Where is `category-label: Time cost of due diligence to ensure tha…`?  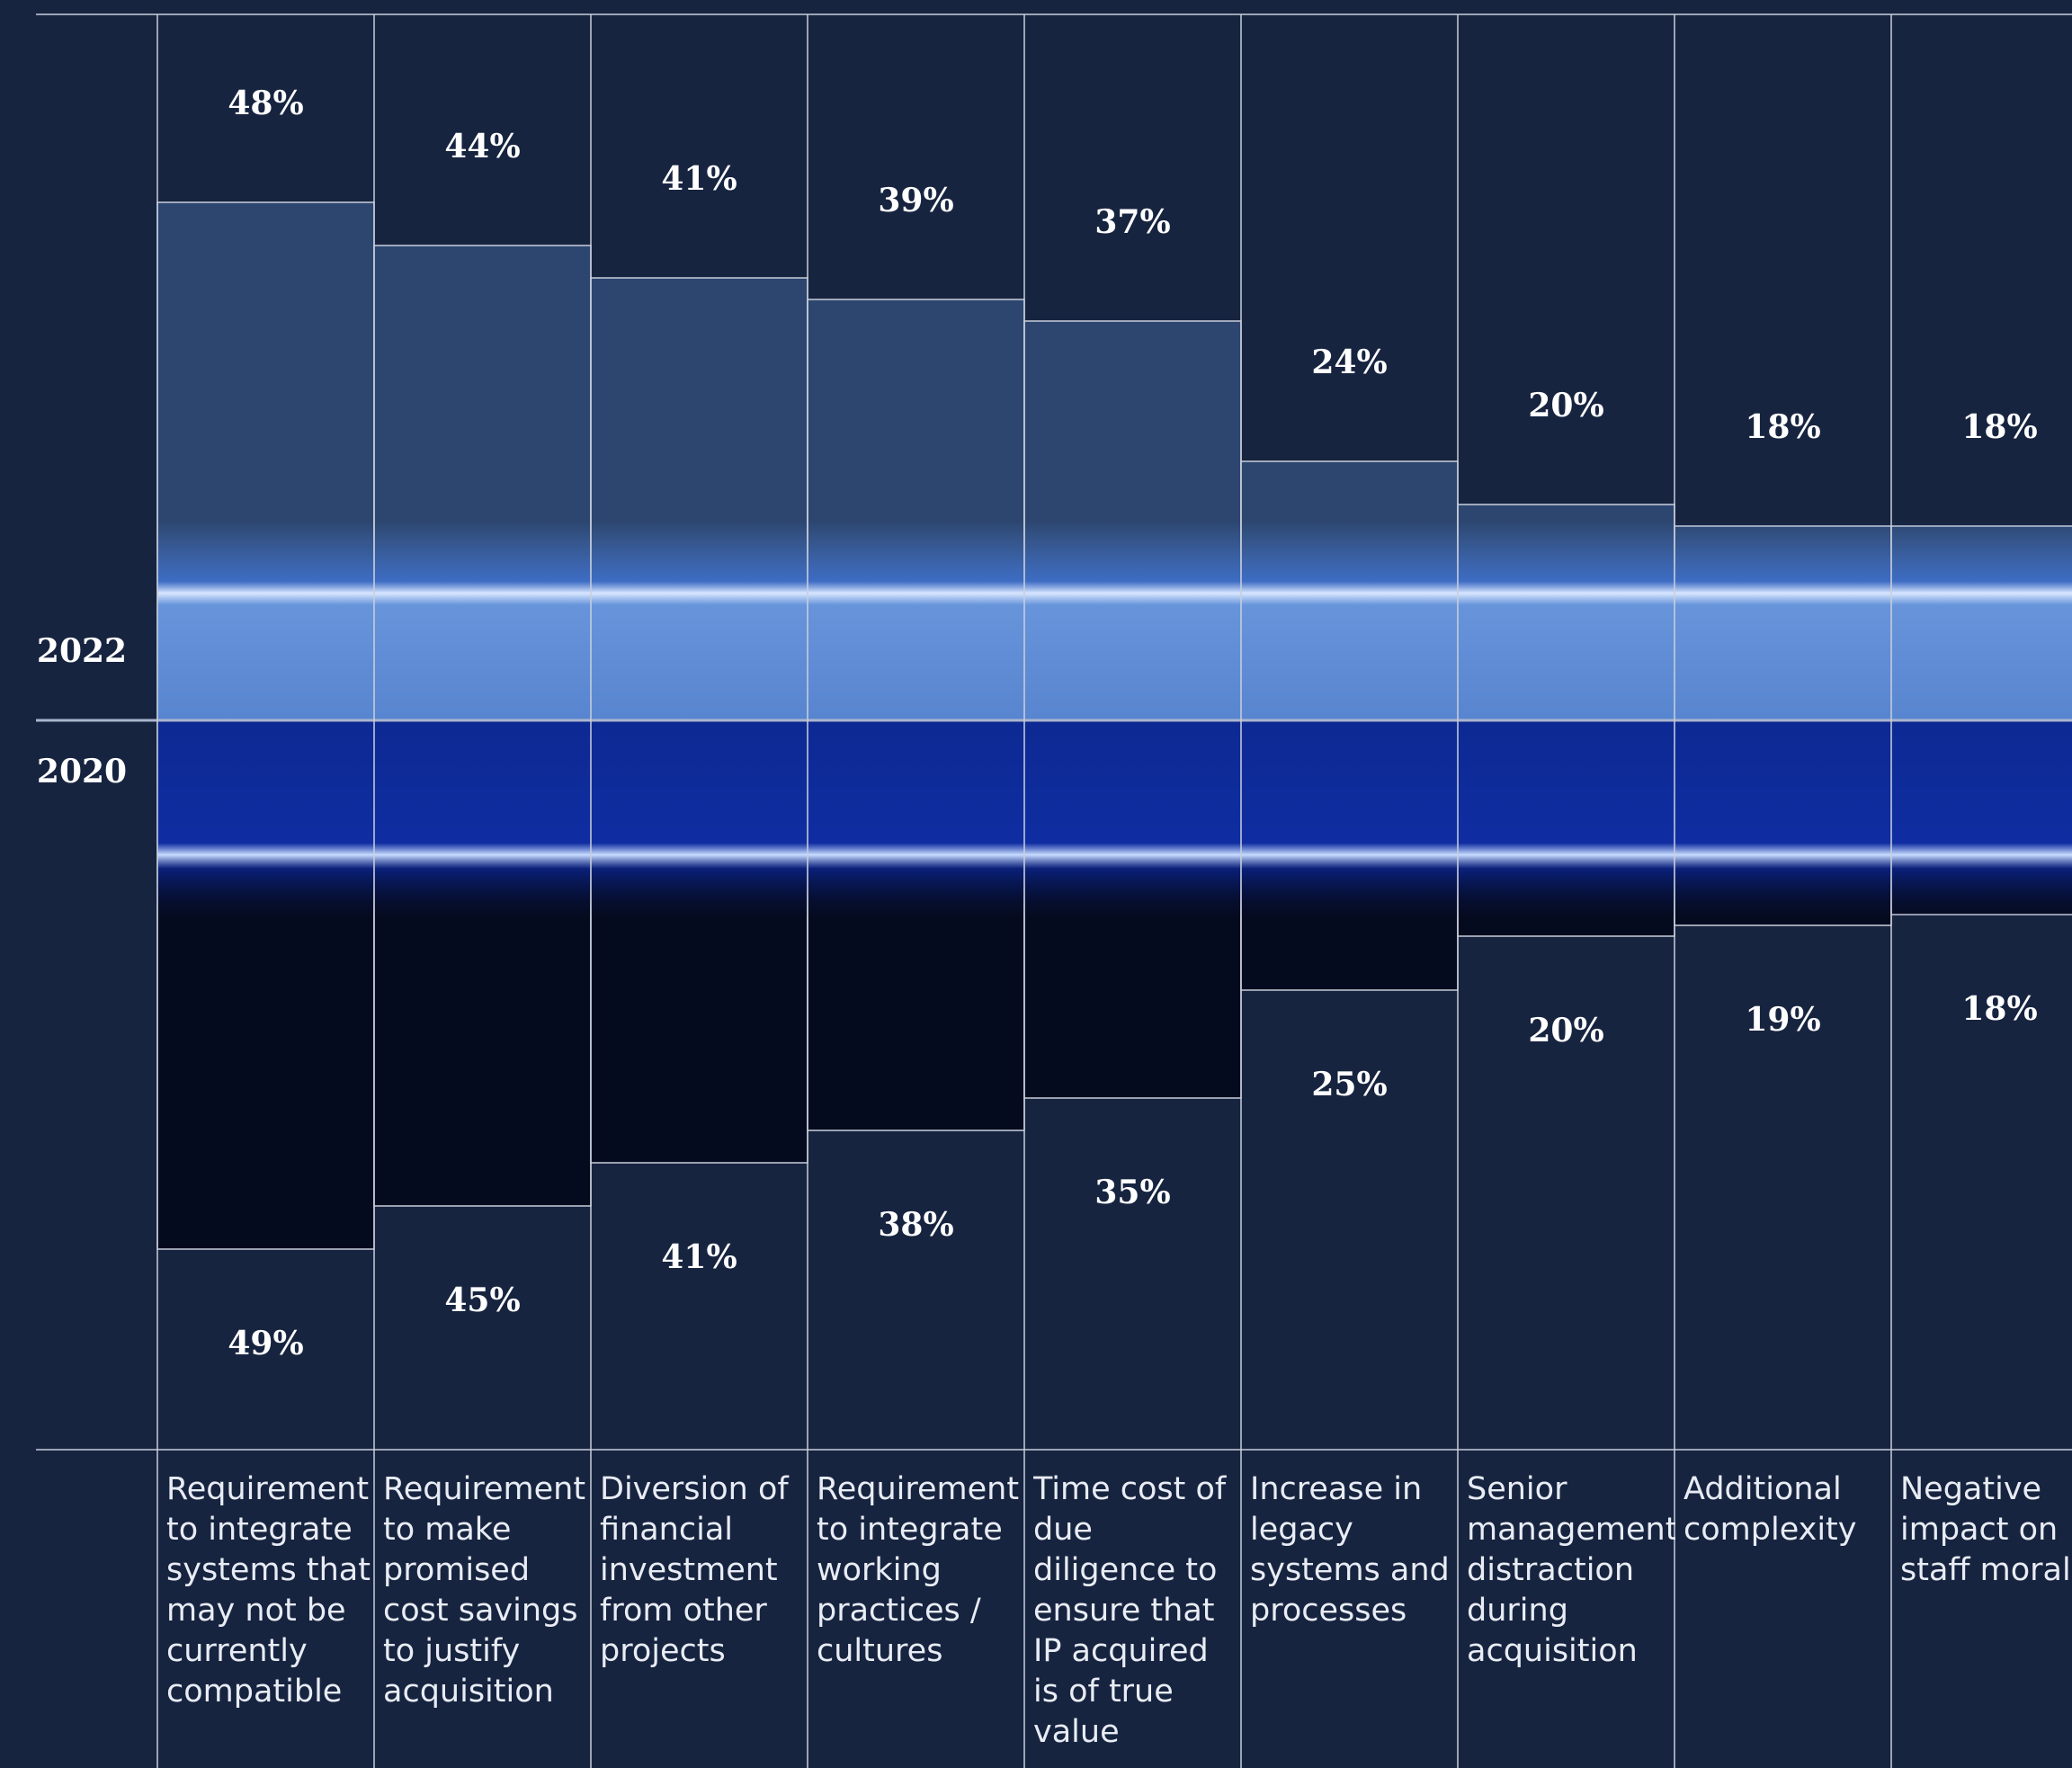 category-label: Time cost of due diligence to ensure tha… is located at coordinates (1130, 1610).